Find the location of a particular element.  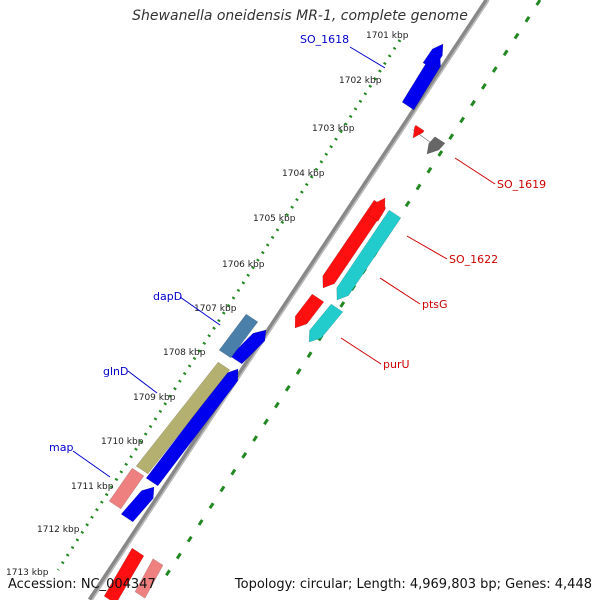

gene-feature-so1619-red is located at coordinates (418, 131).